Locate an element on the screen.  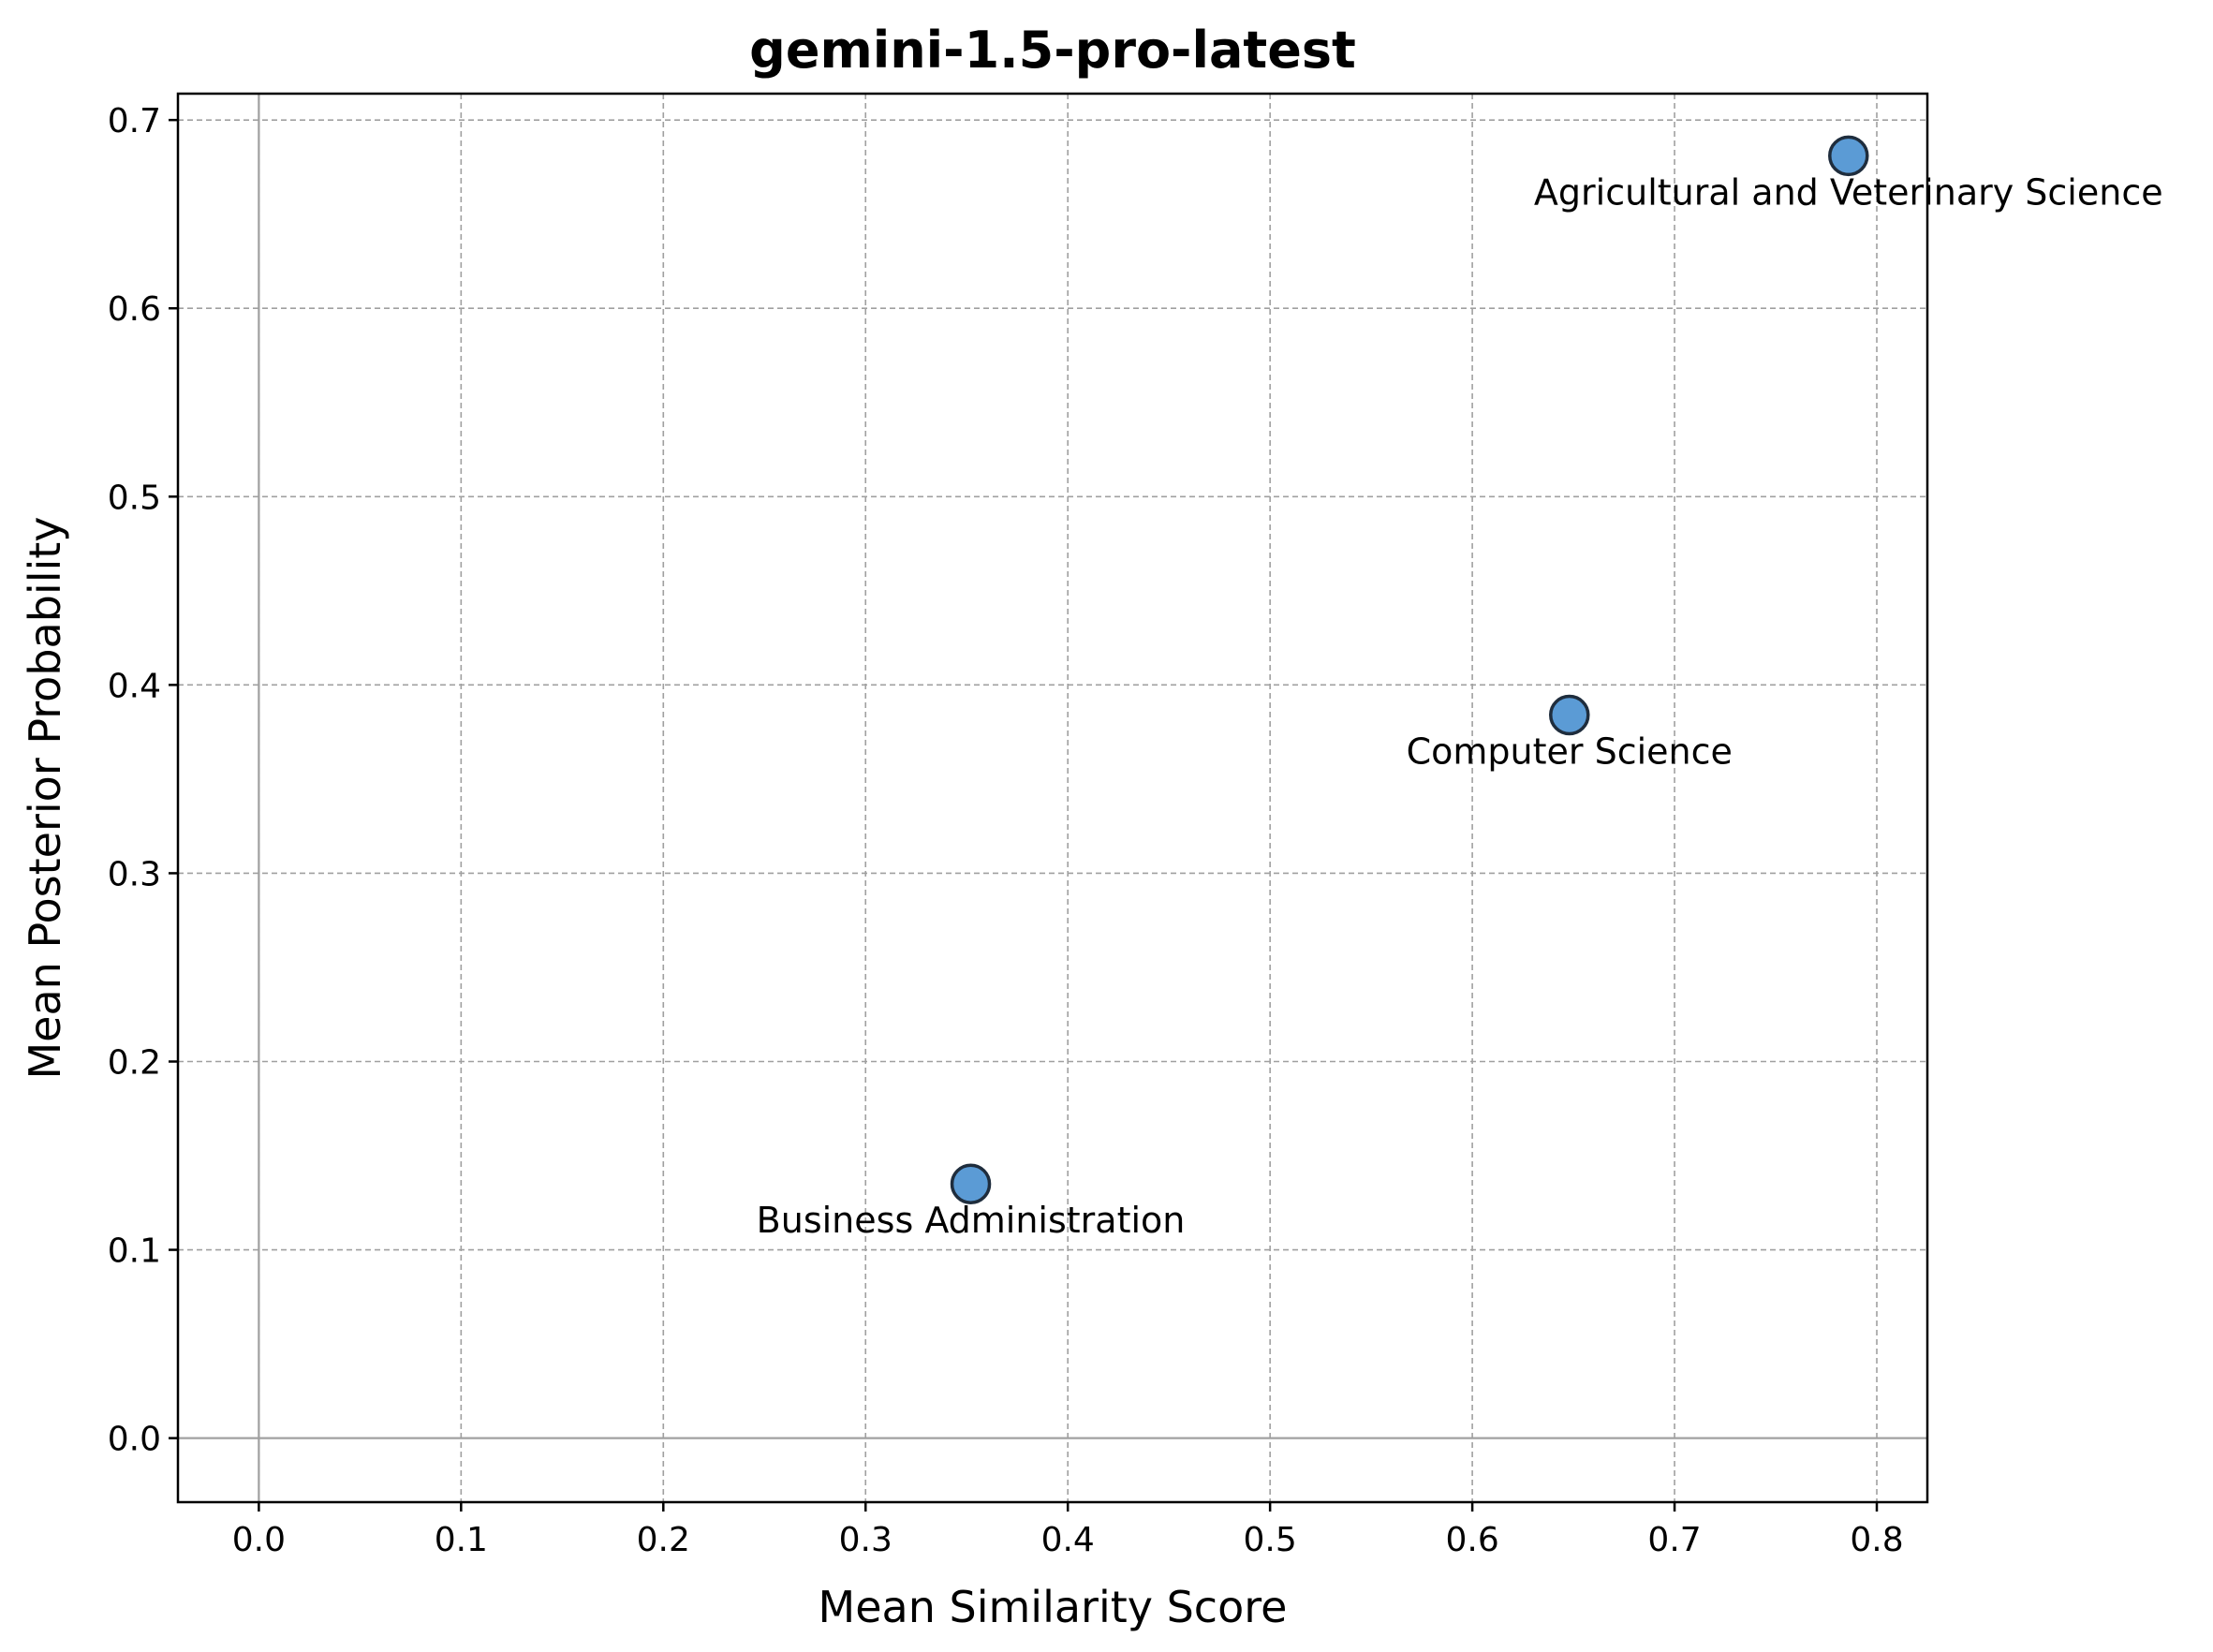
y-tick-label: 0.6 is located at coordinates (134, 310).